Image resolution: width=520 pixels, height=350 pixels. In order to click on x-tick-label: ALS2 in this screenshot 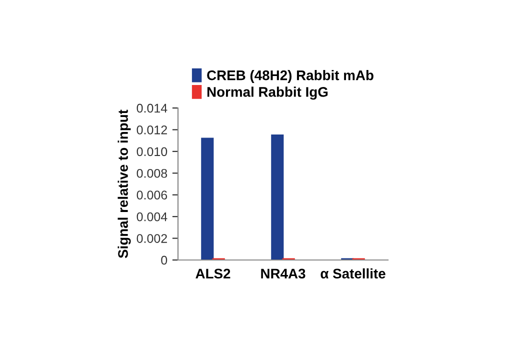, I will do `click(213, 273)`.